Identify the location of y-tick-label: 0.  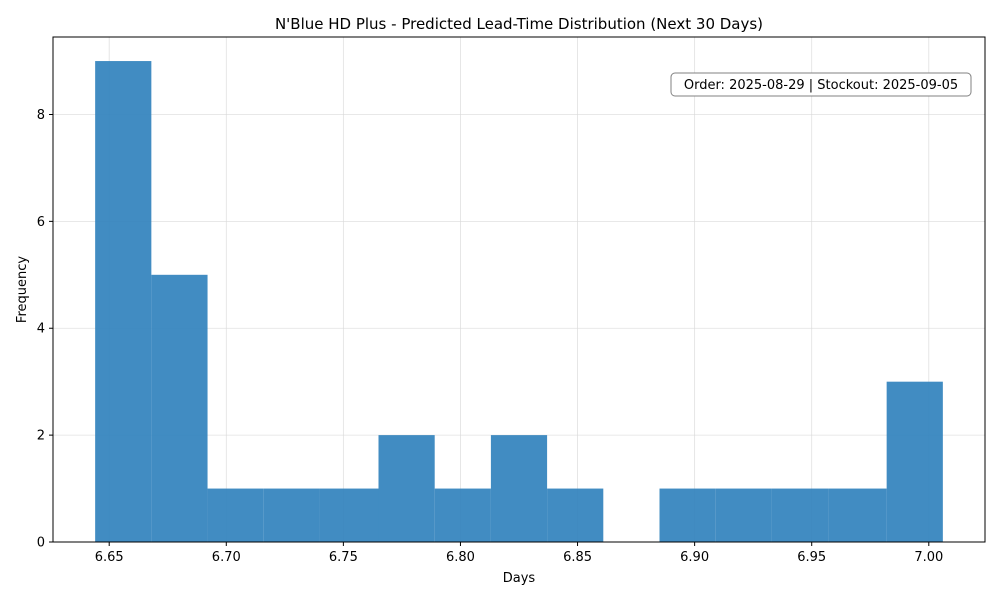
(41, 543).